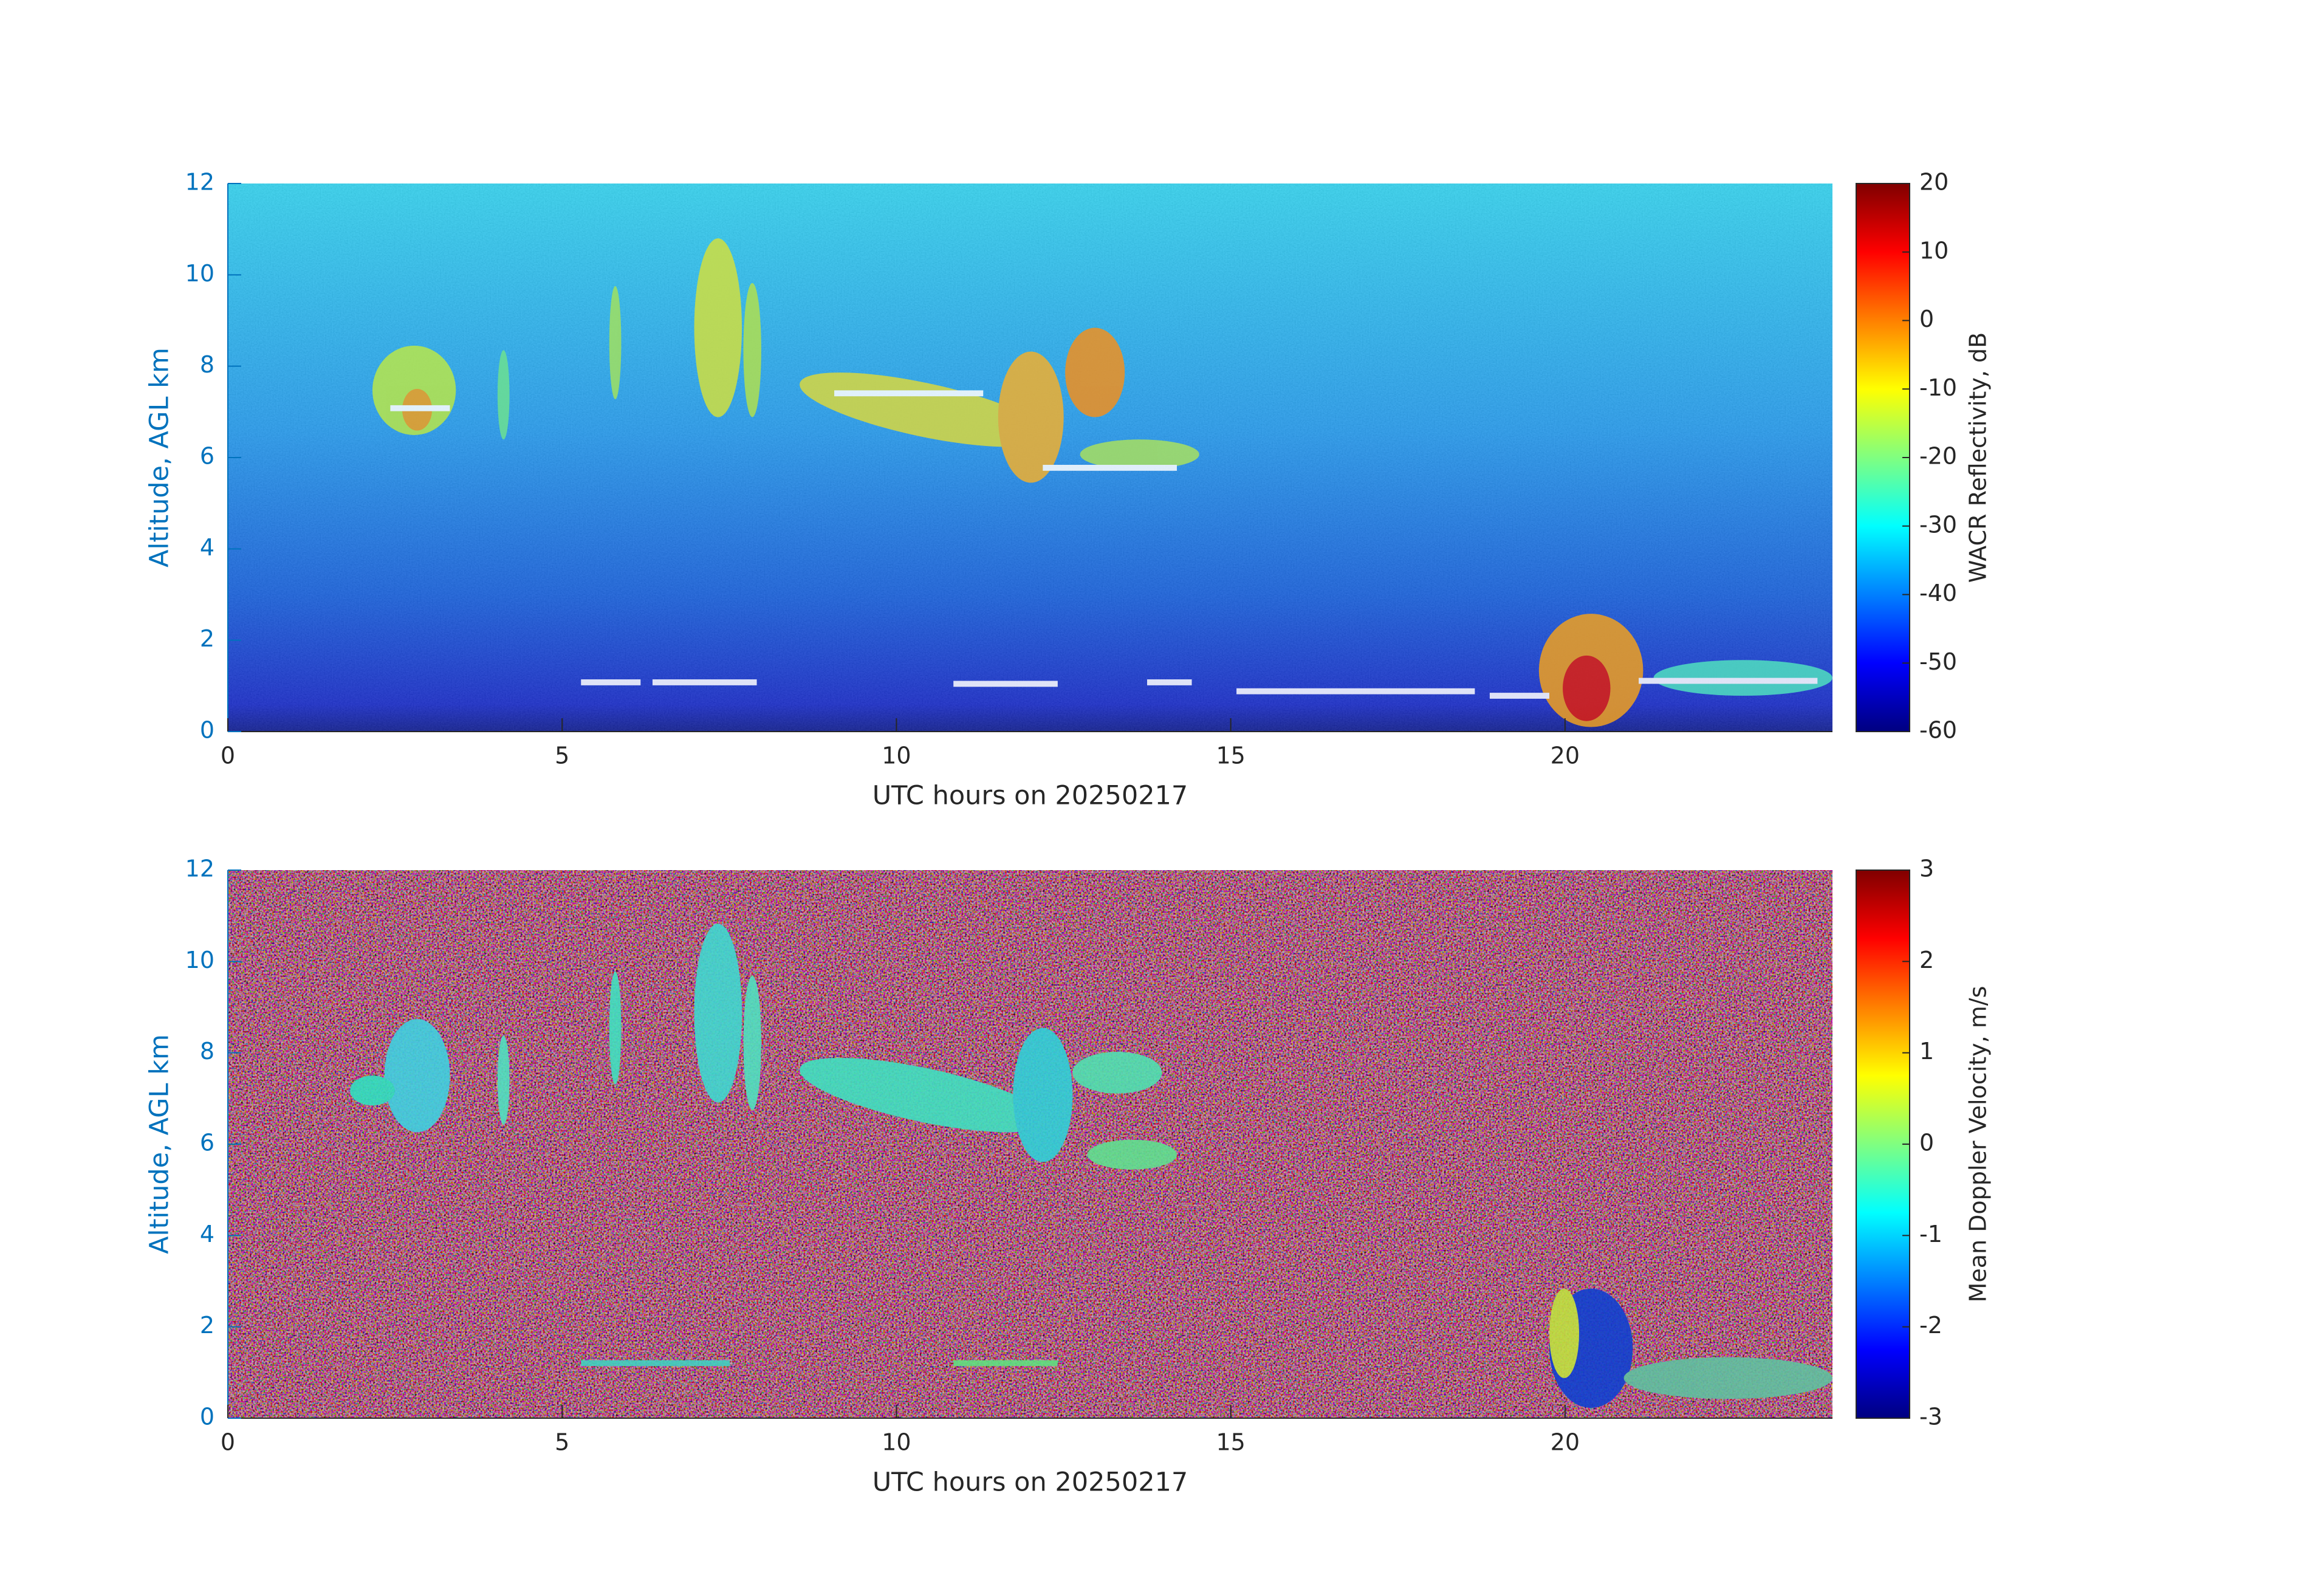 This screenshot has height=1595, width=2324. What do you see at coordinates (1930, 1417) in the screenshot?
I see `colorbar-tick-label: -3` at bounding box center [1930, 1417].